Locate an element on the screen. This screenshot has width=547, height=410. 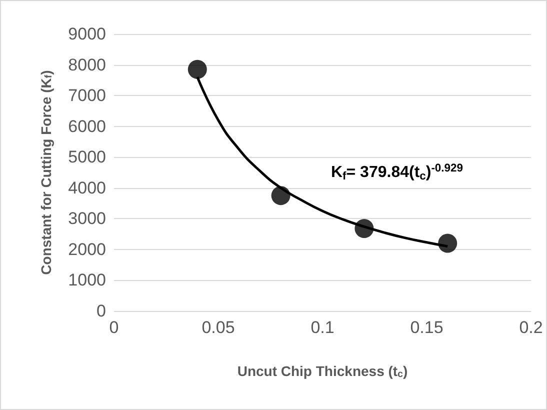
y-tick-label: 5000 is located at coordinates (87, 157).